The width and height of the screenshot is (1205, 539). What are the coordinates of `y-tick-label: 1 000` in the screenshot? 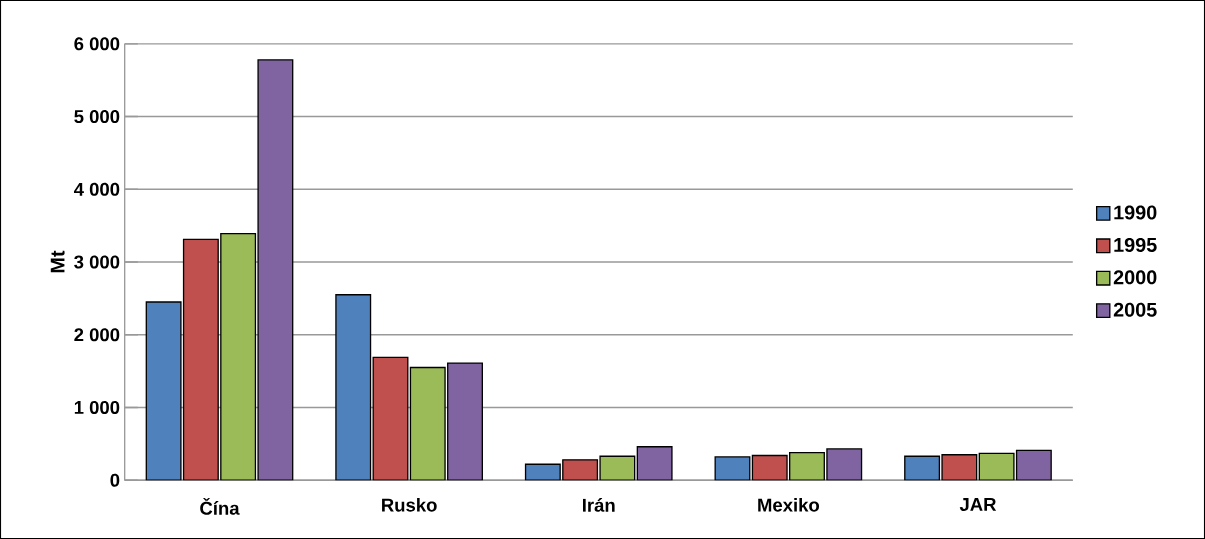 It's located at (97, 407).